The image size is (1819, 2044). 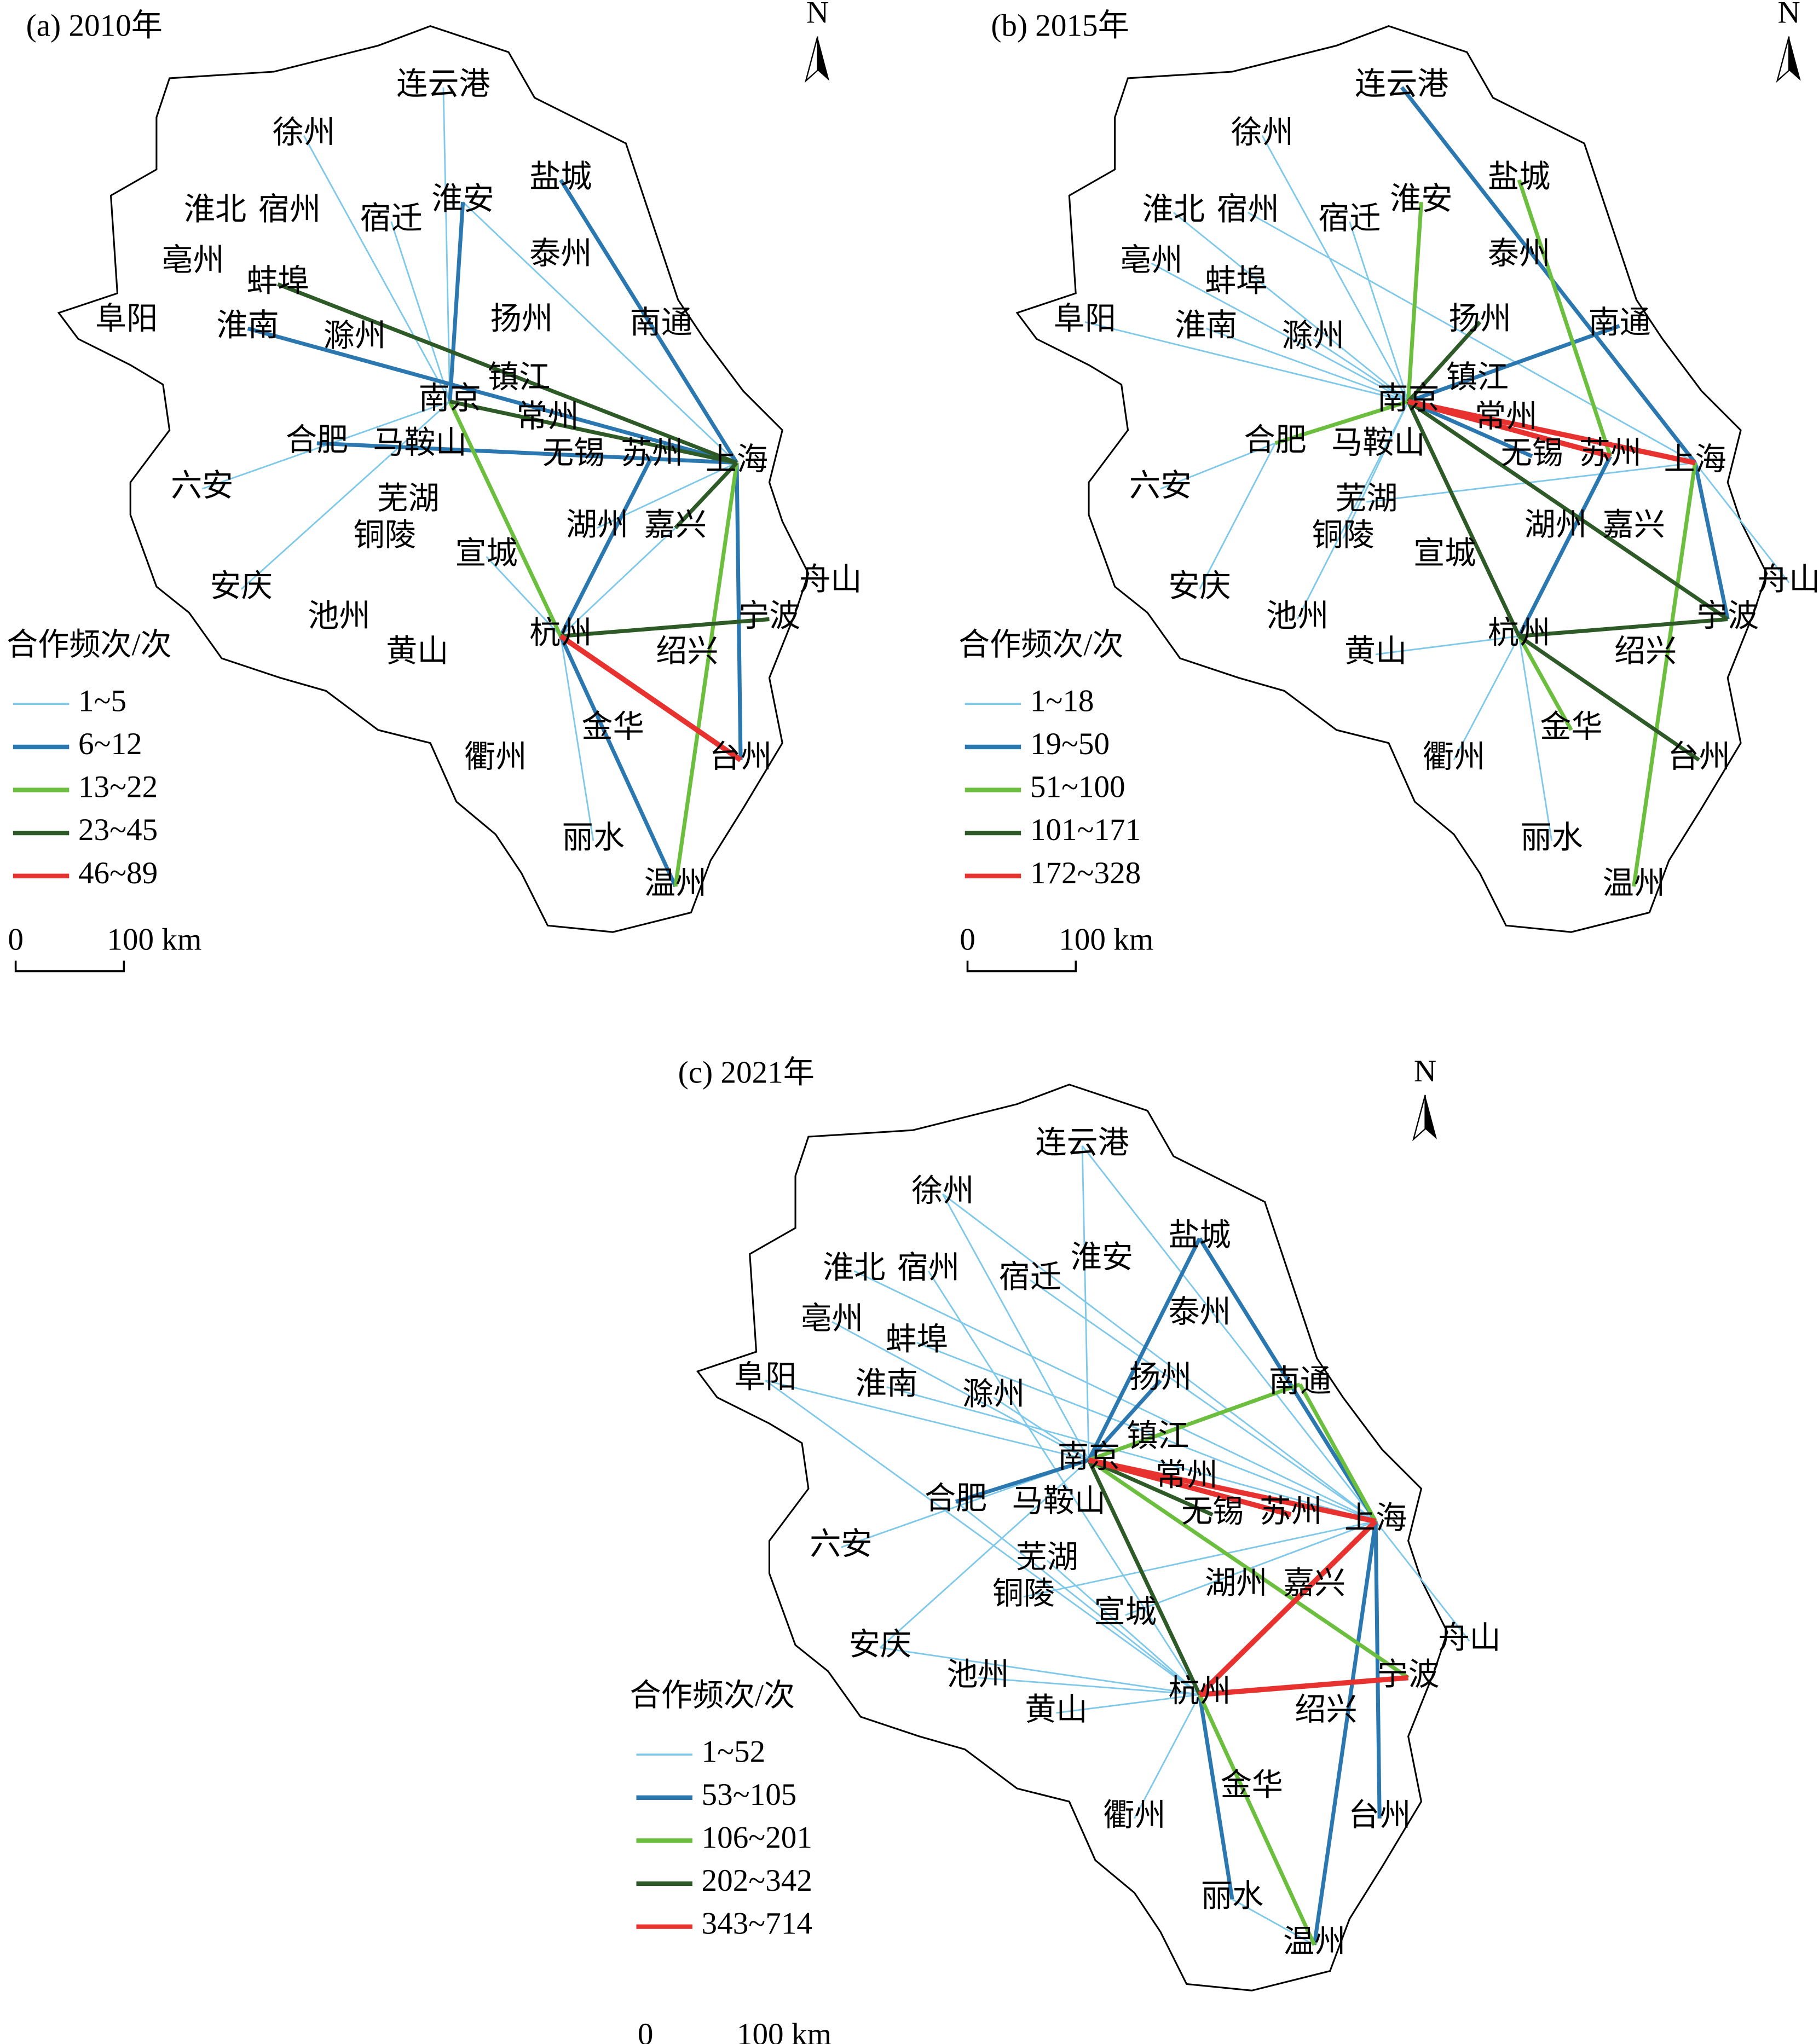 What do you see at coordinates (89, 645) in the screenshot?
I see `legend-title: 合作频次/次` at bounding box center [89, 645].